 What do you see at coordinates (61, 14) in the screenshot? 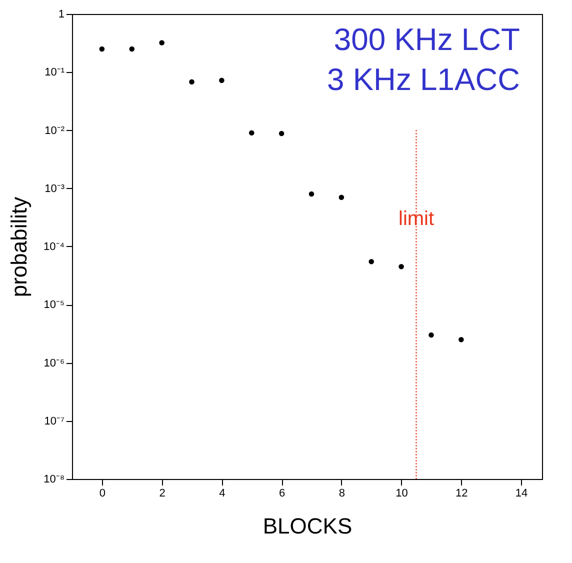
I see `y-tick-label: 1` at bounding box center [61, 14].